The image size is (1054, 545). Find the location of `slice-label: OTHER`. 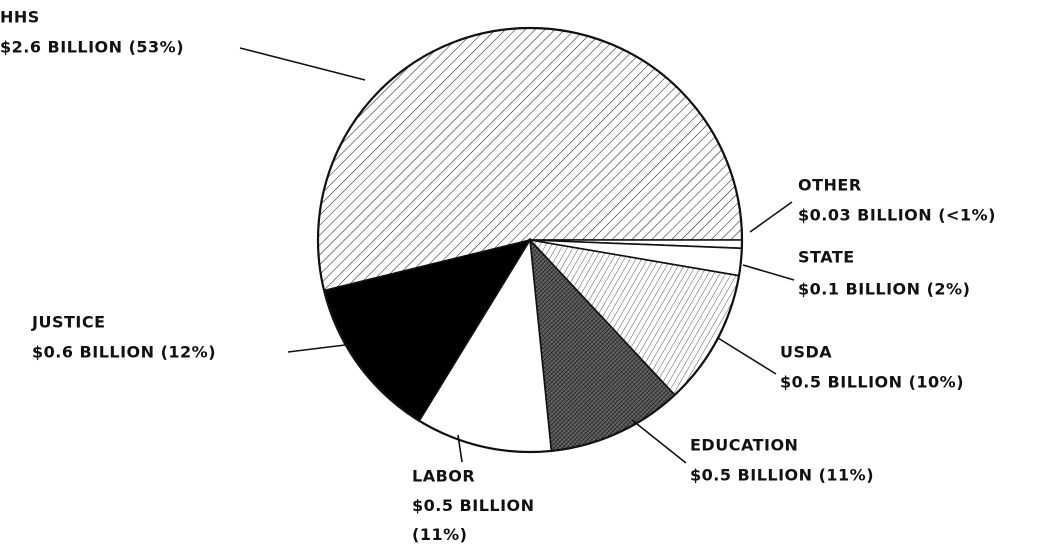

slice-label: OTHER is located at coordinates (830, 185).